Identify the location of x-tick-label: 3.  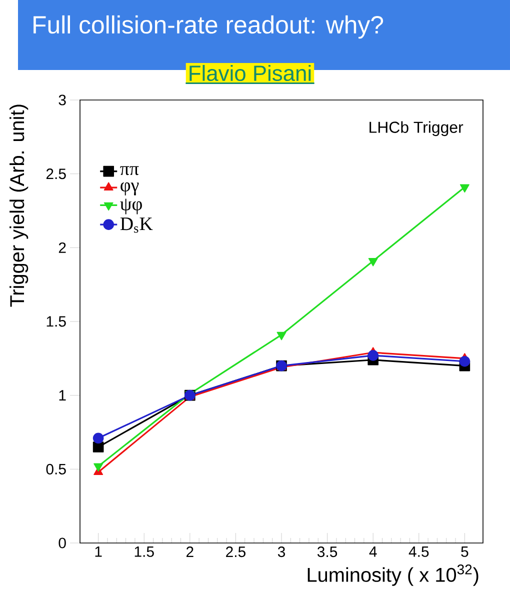
(281, 552).